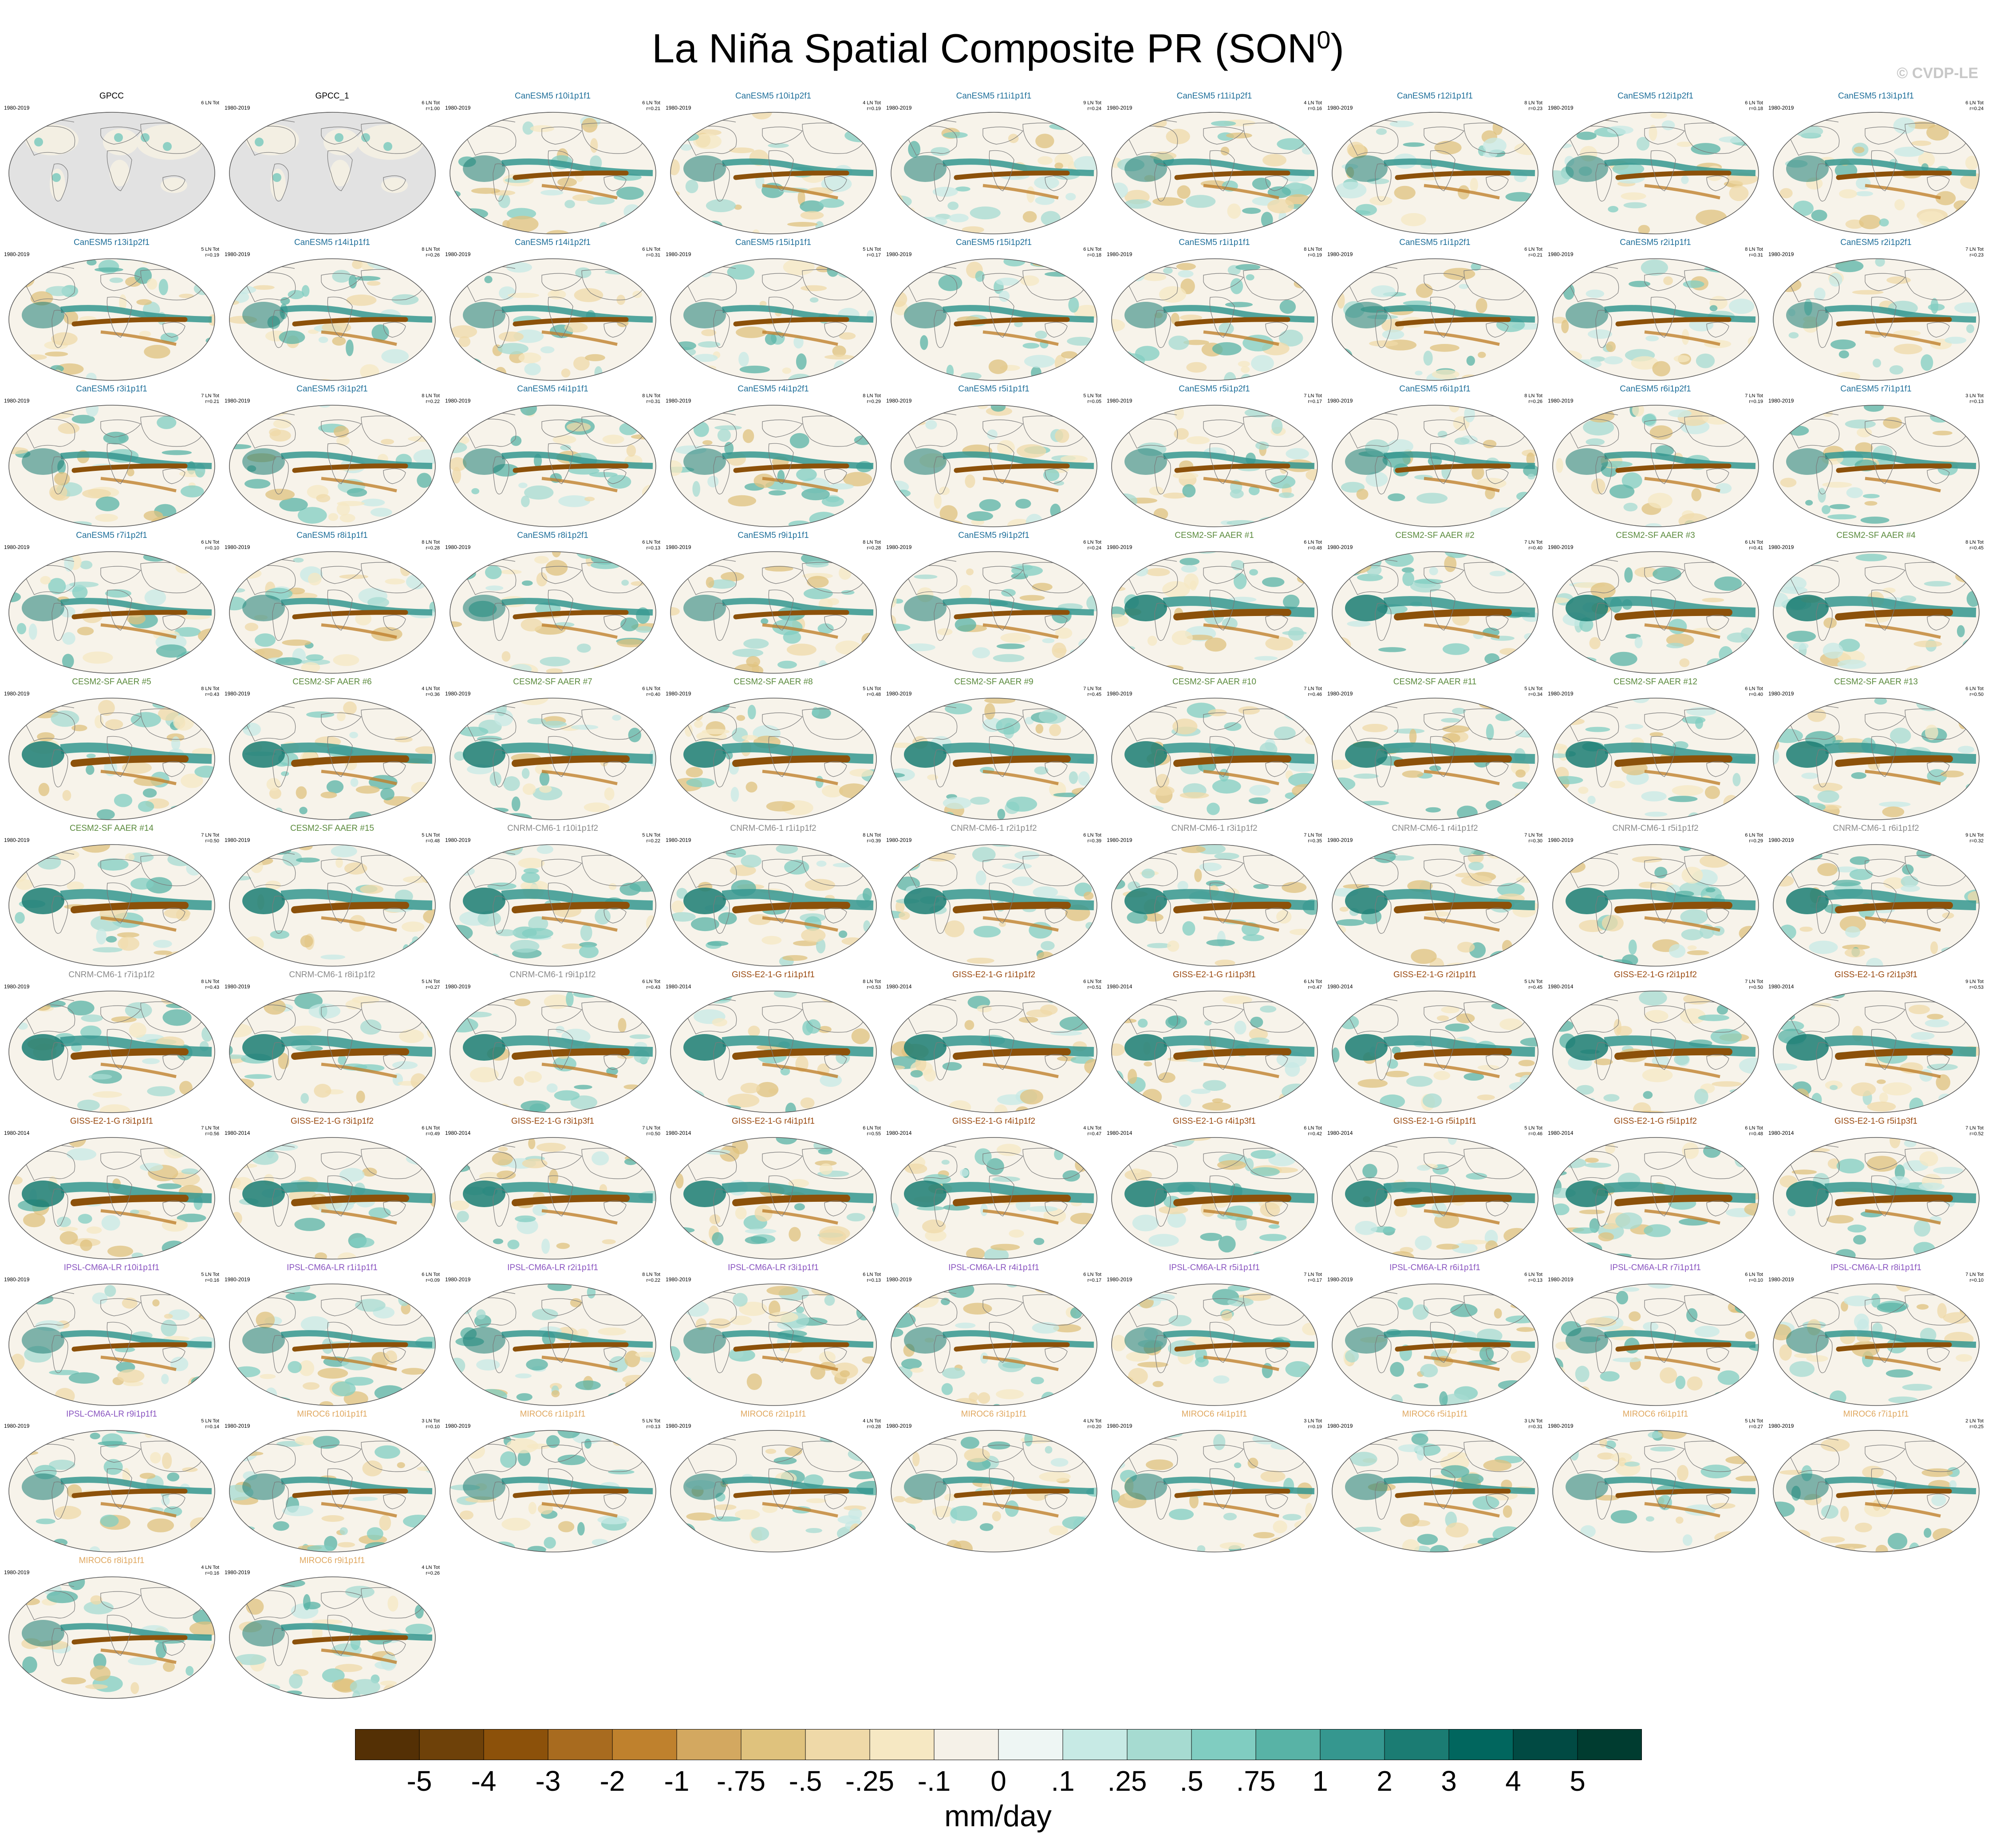  I want to click on panel-pattern-correlation: r=0.50, so click(1756, 987).